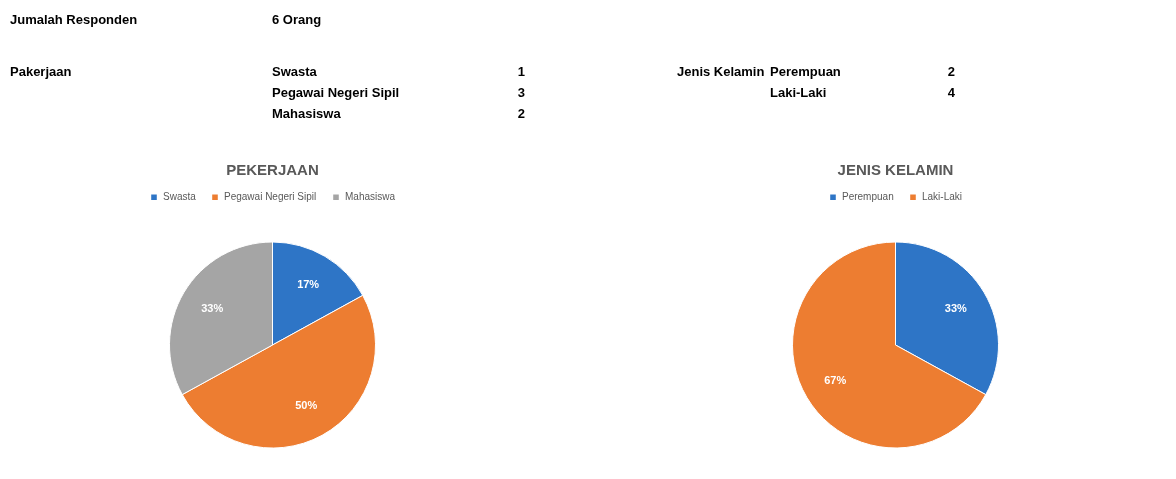 This screenshot has height=479, width=1176. I want to click on text: Perempuan, so click(805, 71).